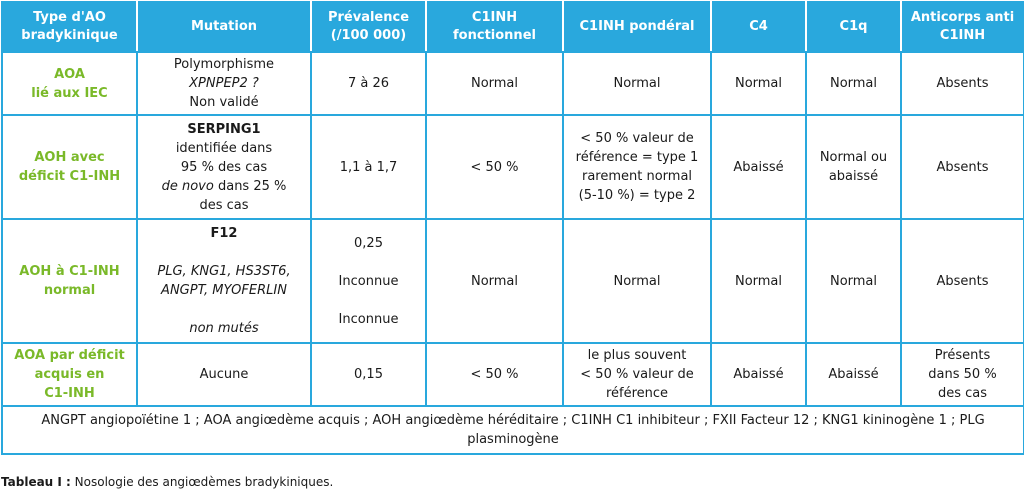  What do you see at coordinates (494, 27) in the screenshot?
I see `header-c1inh-fonctionnel: C1INH fonctionnel` at bounding box center [494, 27].